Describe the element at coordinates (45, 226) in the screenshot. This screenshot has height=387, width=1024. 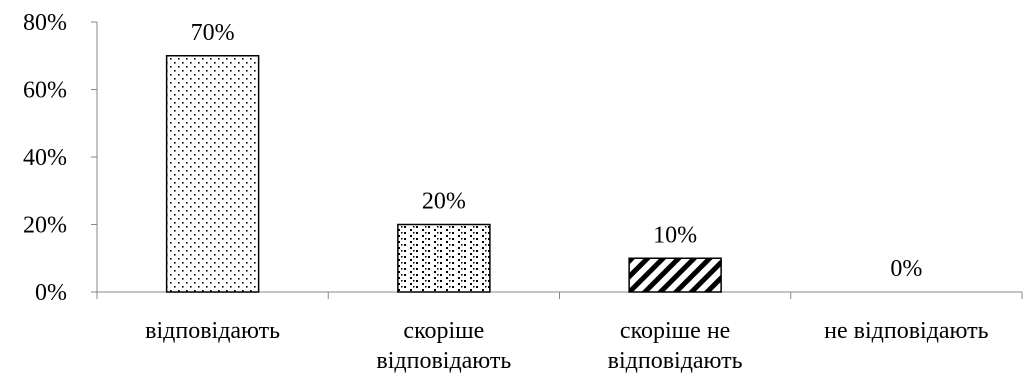
I see `y-tick-label: 20%` at that location.